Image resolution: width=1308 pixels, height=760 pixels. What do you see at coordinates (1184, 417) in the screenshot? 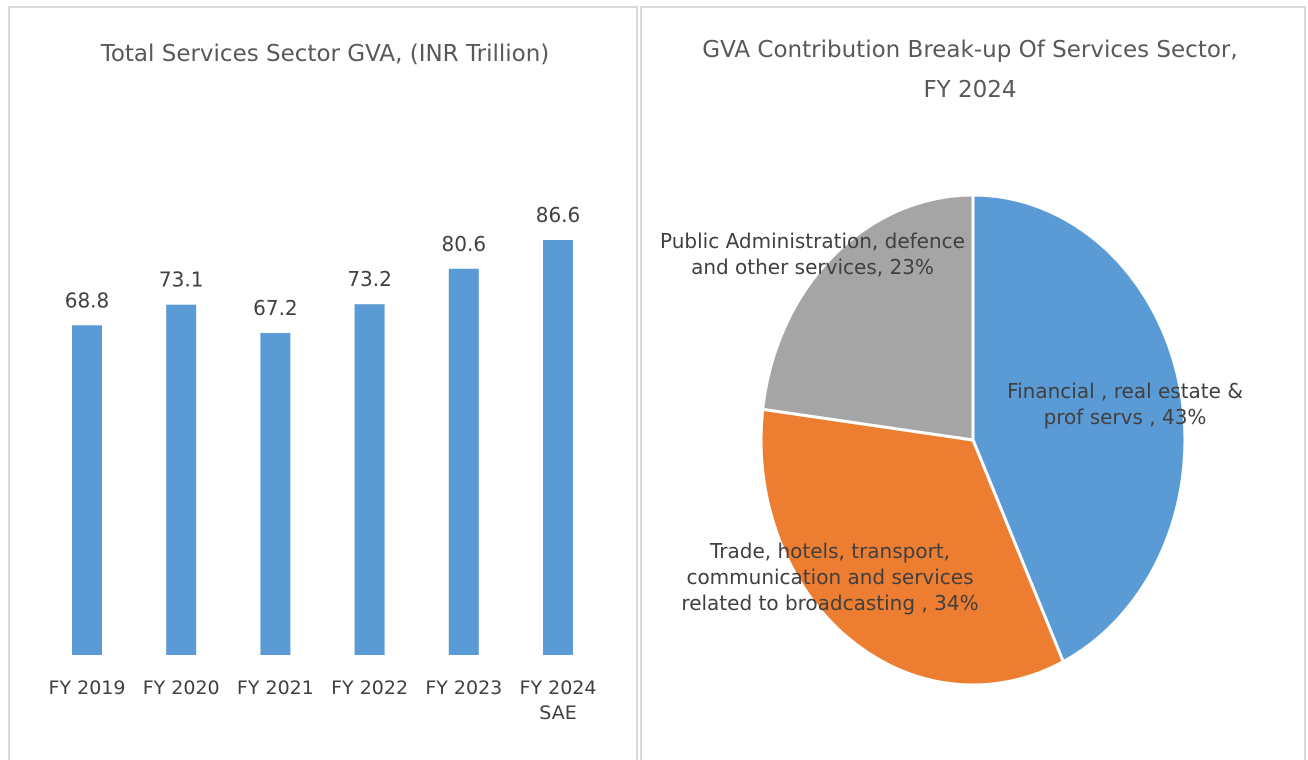
I see `slice-value: 43%` at bounding box center [1184, 417].